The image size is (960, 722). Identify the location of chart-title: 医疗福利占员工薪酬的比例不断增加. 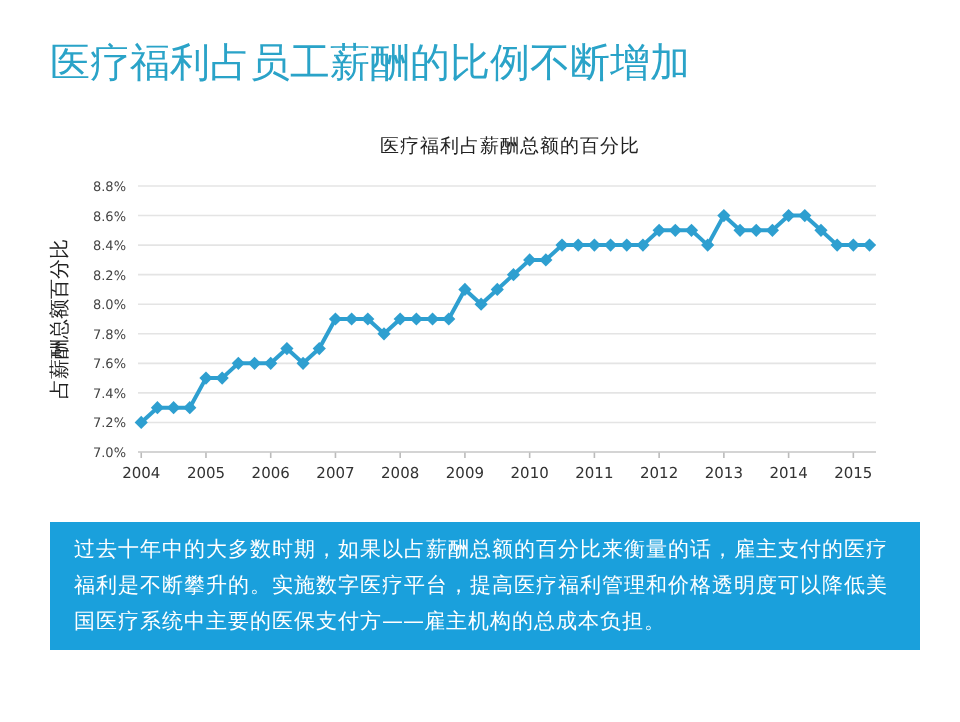
(370, 62).